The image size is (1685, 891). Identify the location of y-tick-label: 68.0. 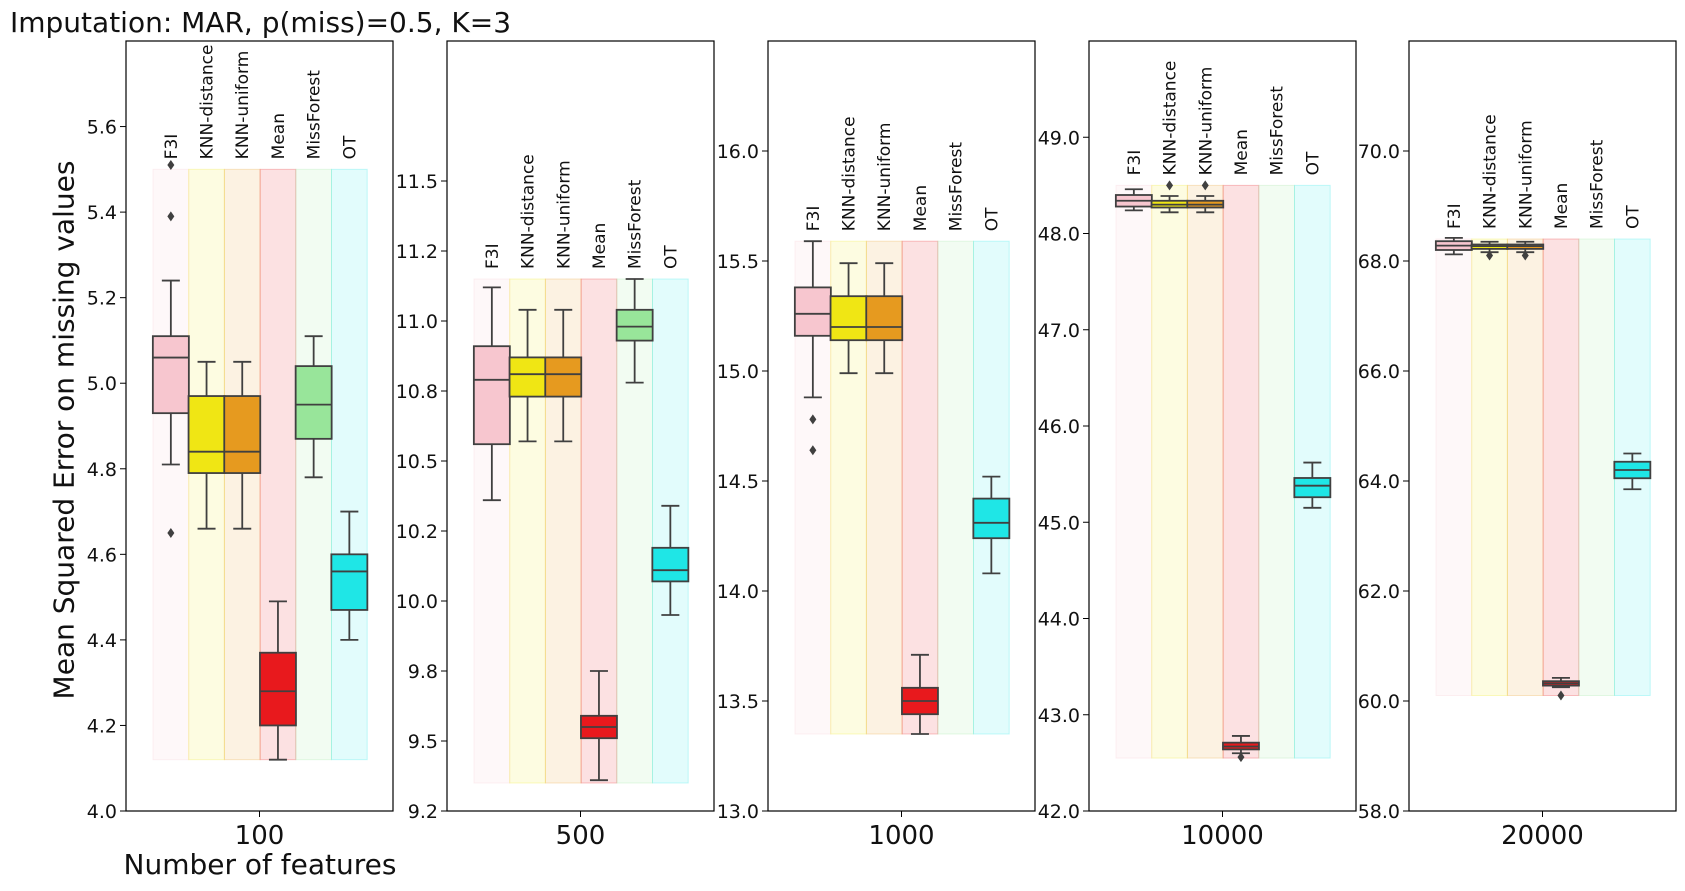
(1379, 262).